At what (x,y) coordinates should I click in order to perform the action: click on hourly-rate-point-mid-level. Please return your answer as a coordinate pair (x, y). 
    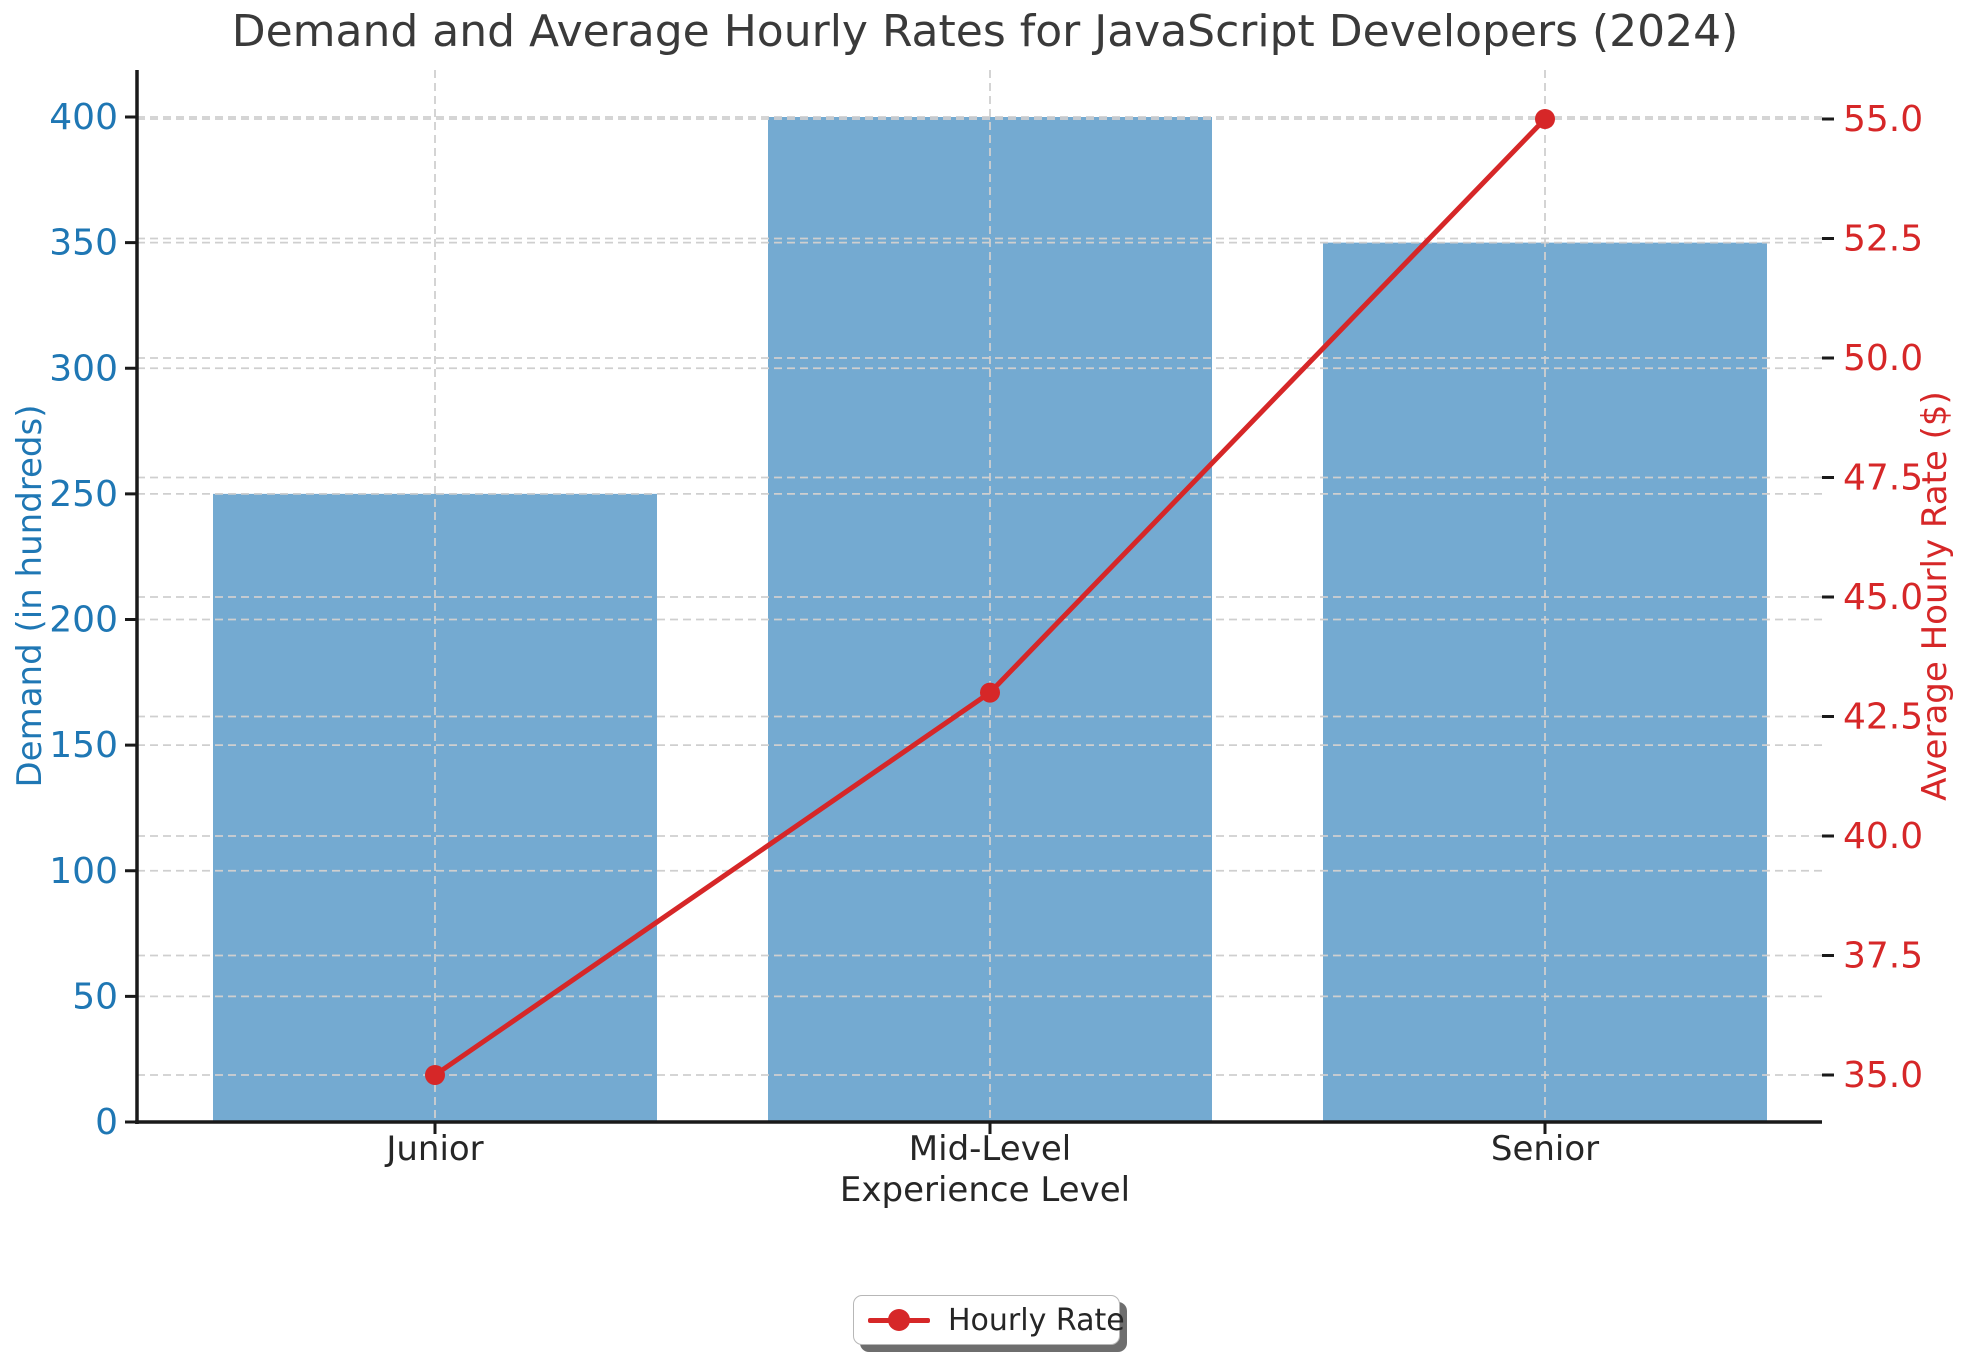
    Looking at the image, I should click on (990, 692).